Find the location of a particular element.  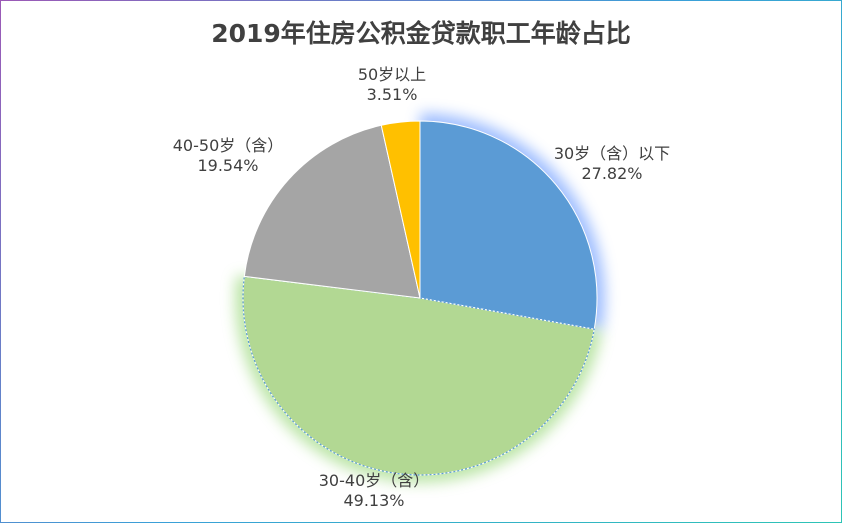

slice-1-label: 30岁（含）以下 is located at coordinates (612, 153).